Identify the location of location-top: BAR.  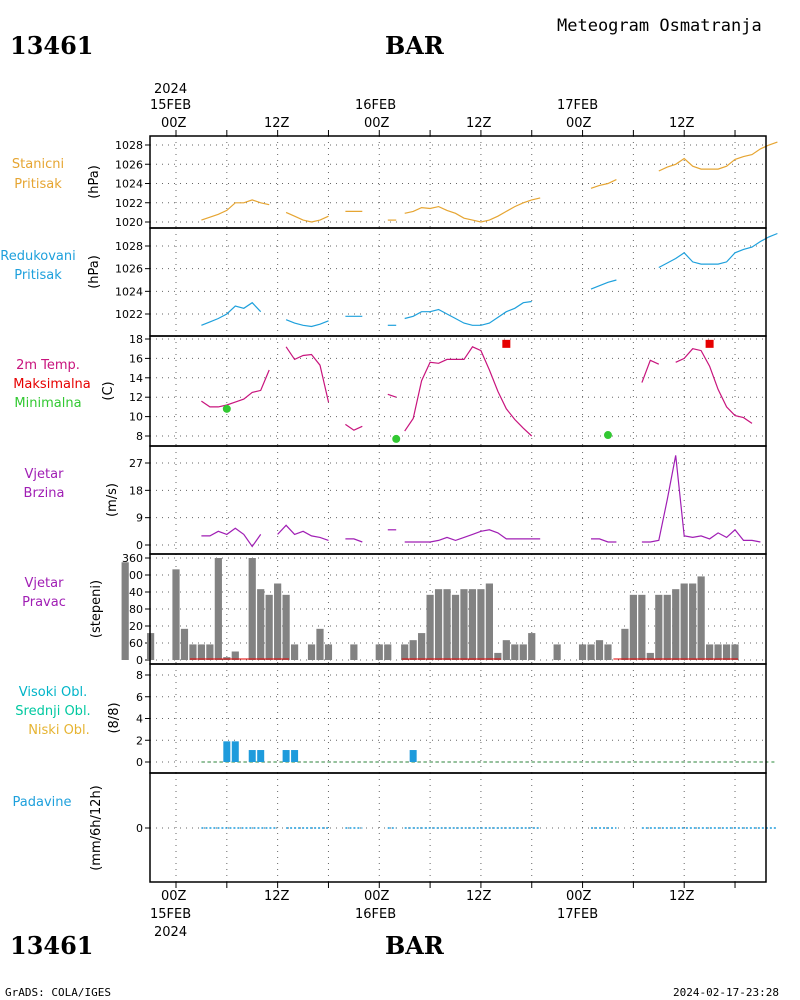
(415, 45).